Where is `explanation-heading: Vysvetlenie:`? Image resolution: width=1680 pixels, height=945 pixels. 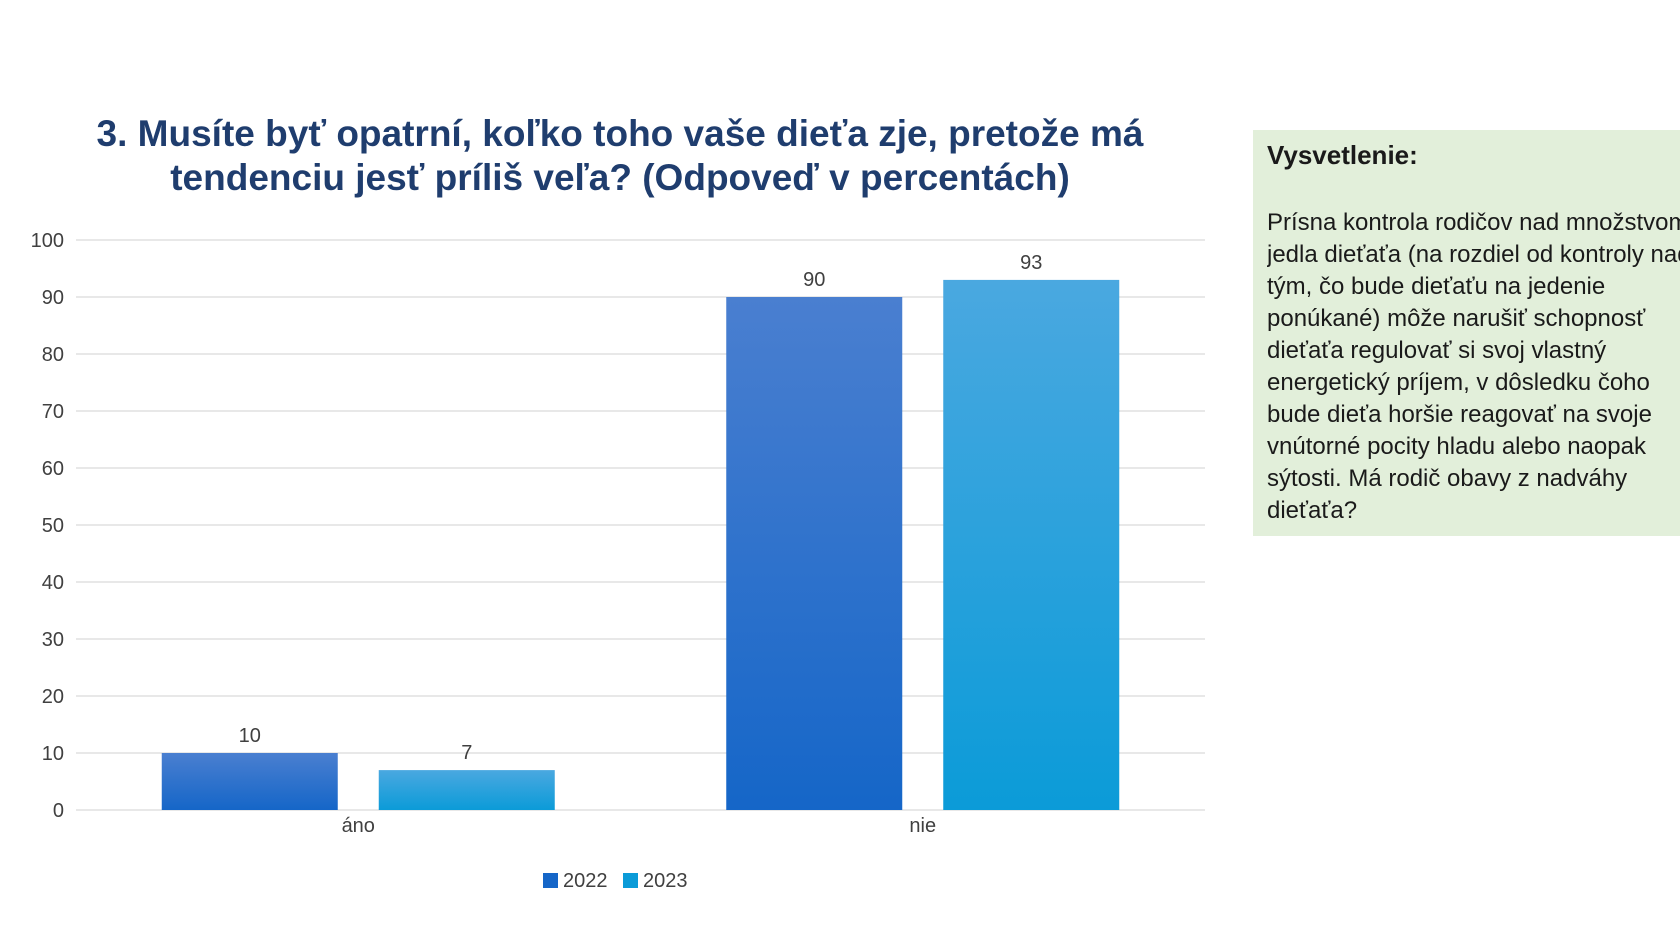
explanation-heading: Vysvetlenie: is located at coordinates (1342, 155).